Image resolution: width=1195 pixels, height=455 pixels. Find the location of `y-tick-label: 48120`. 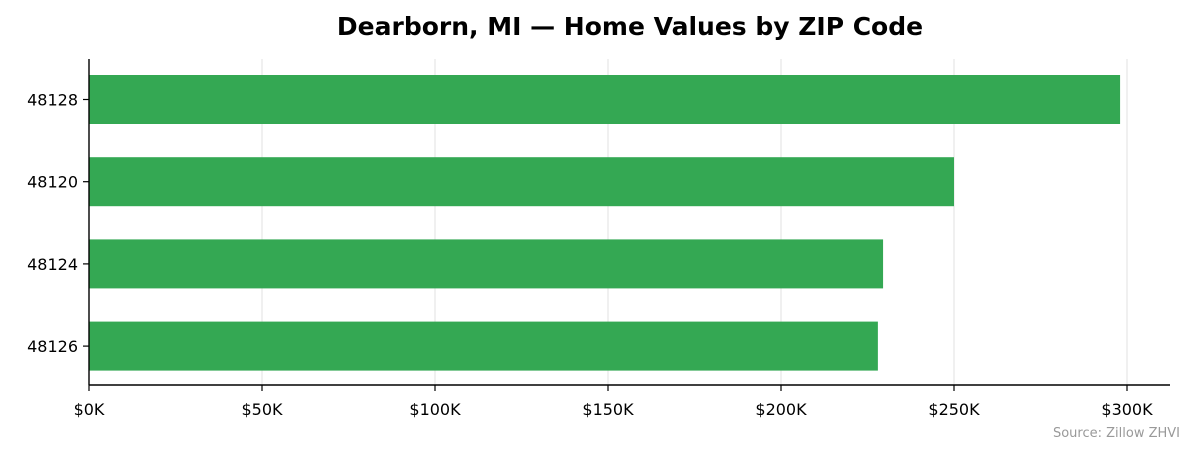

y-tick-label: 48120 is located at coordinates (52, 182).